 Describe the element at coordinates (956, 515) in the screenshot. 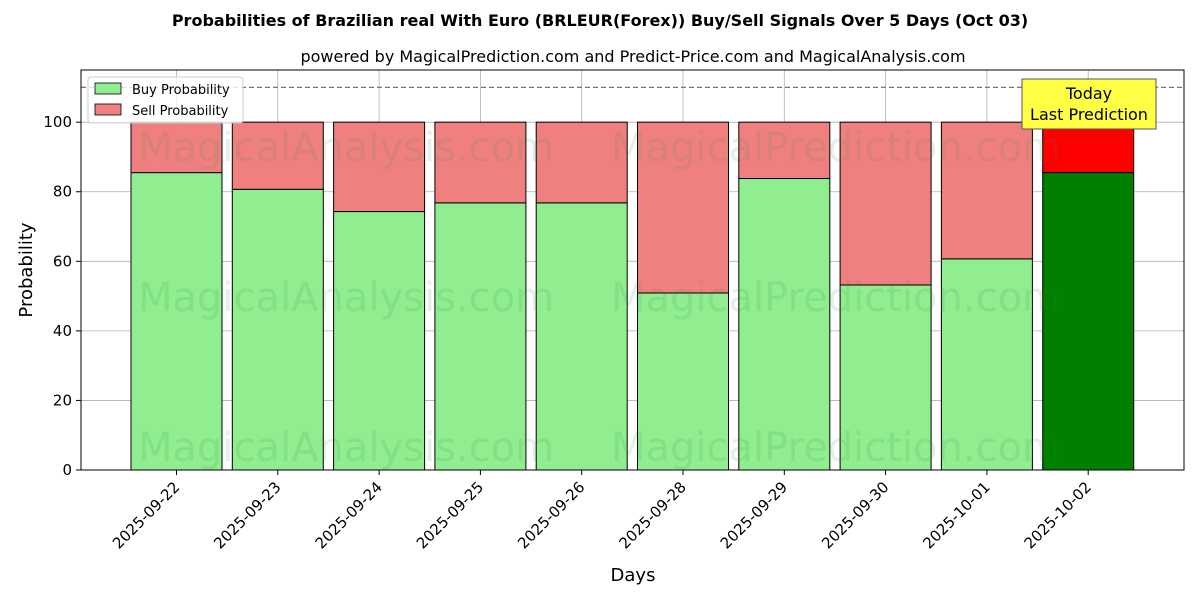

I see `x-tick-label: 2025-10-01` at that location.